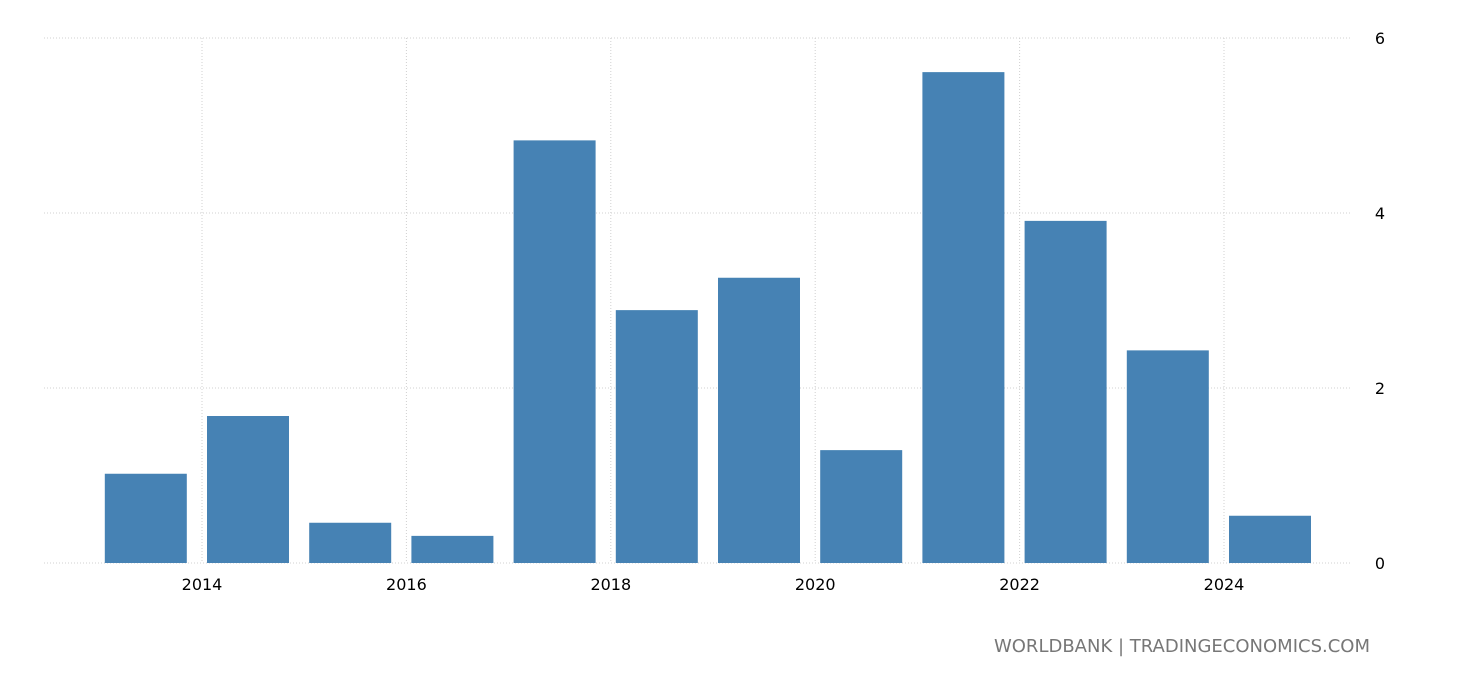 The image size is (1460, 680). I want to click on x-tick-label: 2016, so click(406, 584).